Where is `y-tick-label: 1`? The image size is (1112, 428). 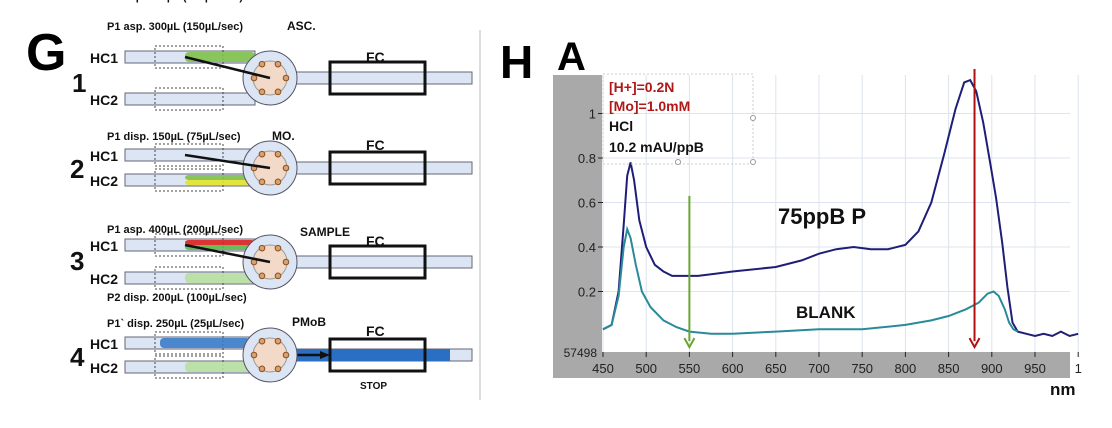
y-tick-label: 1 is located at coordinates (592, 114).